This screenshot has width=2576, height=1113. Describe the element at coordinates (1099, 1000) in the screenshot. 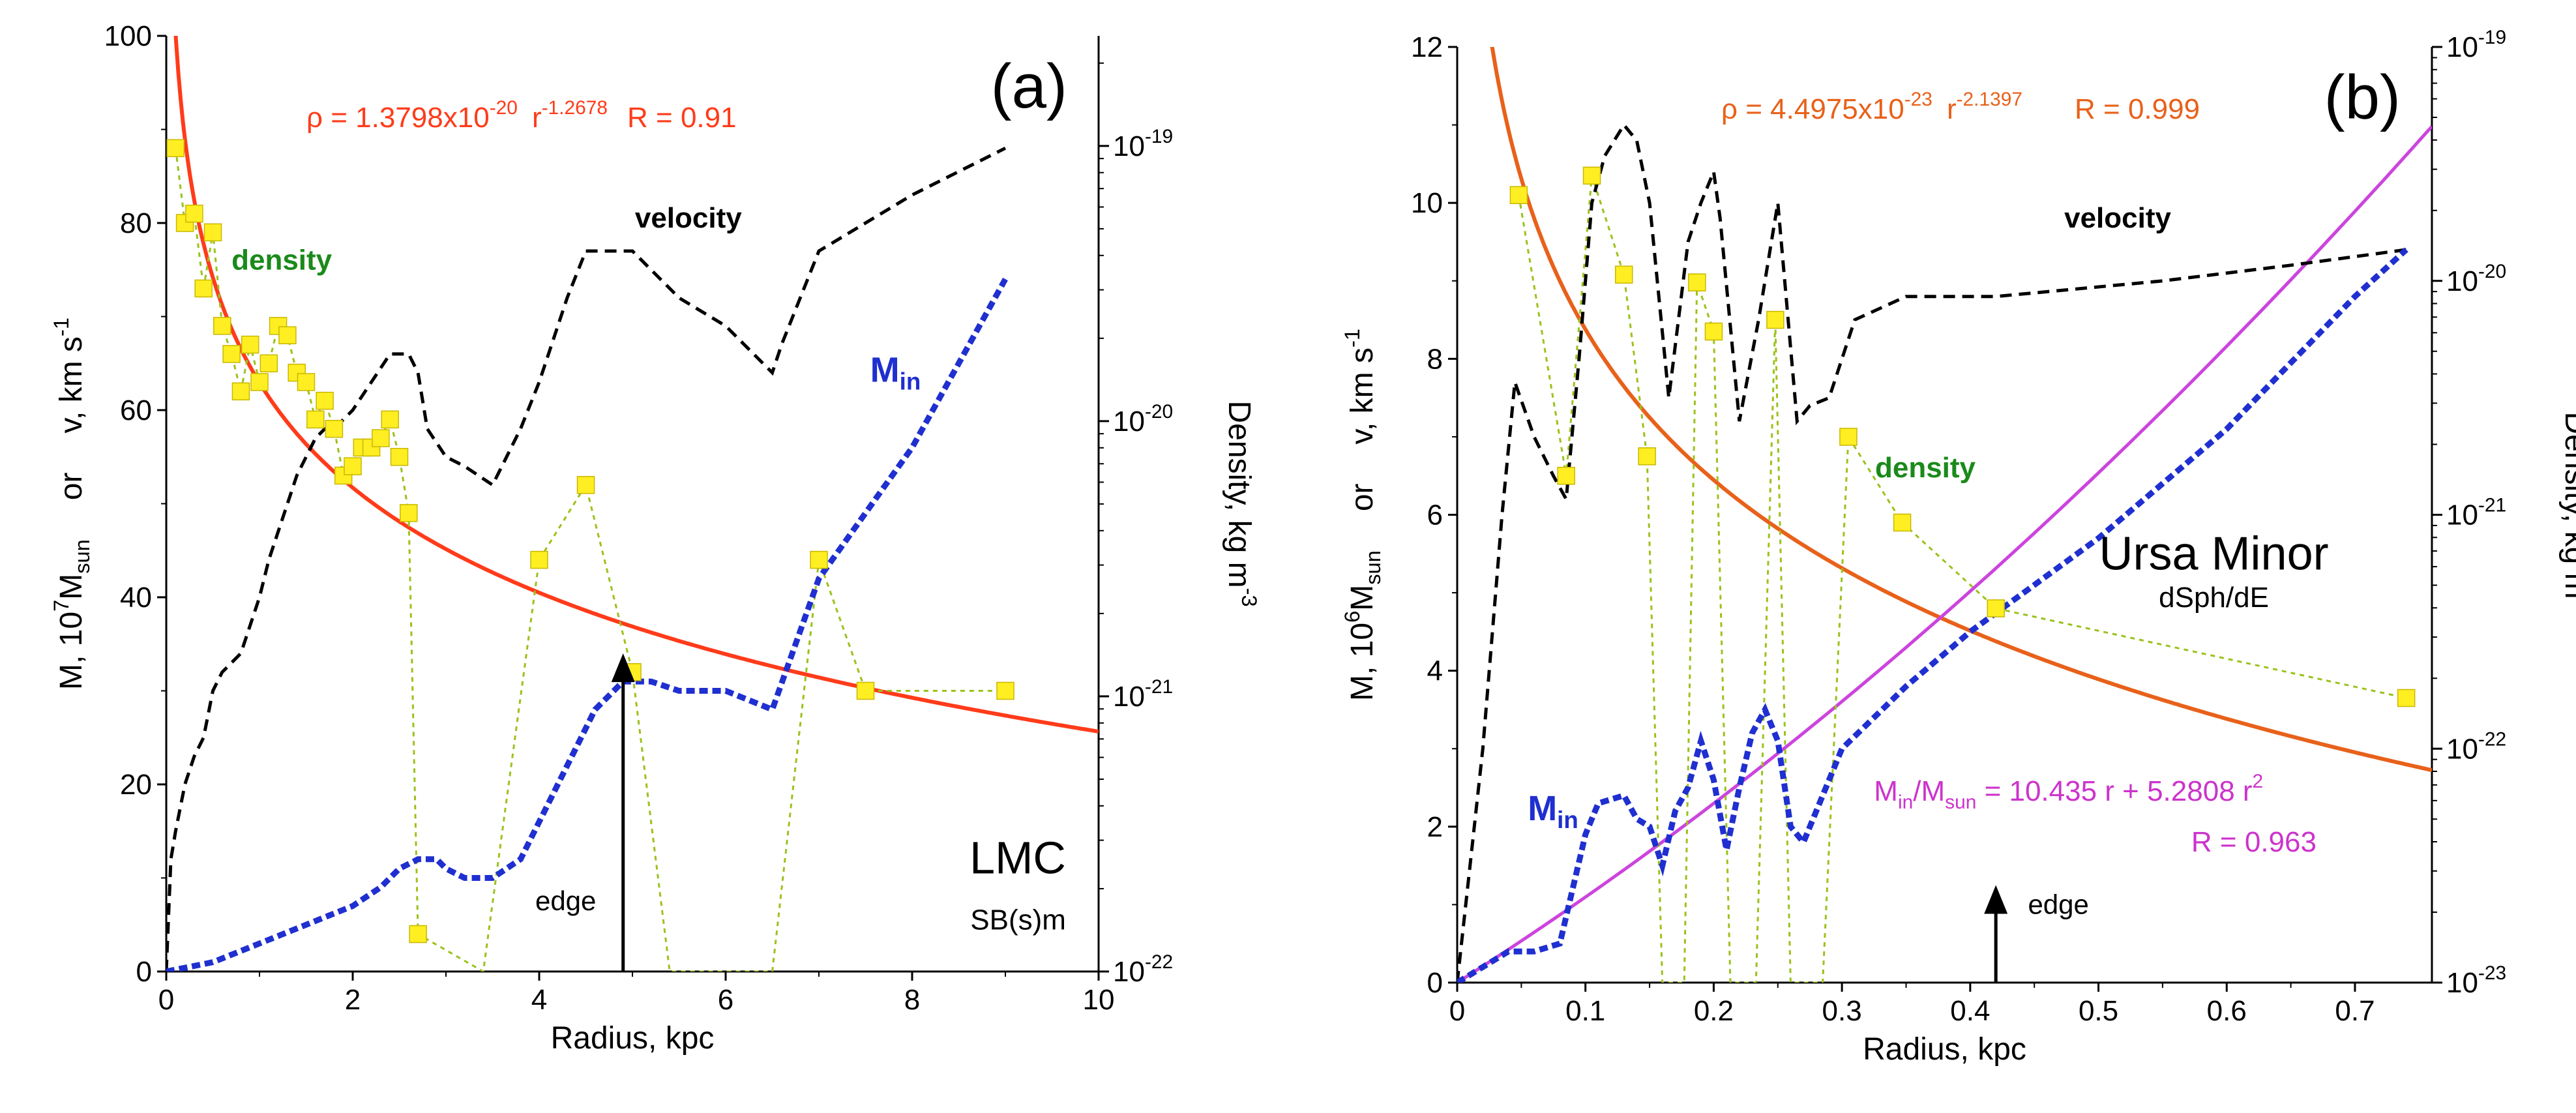

I see `x-tick-label: 10` at that location.